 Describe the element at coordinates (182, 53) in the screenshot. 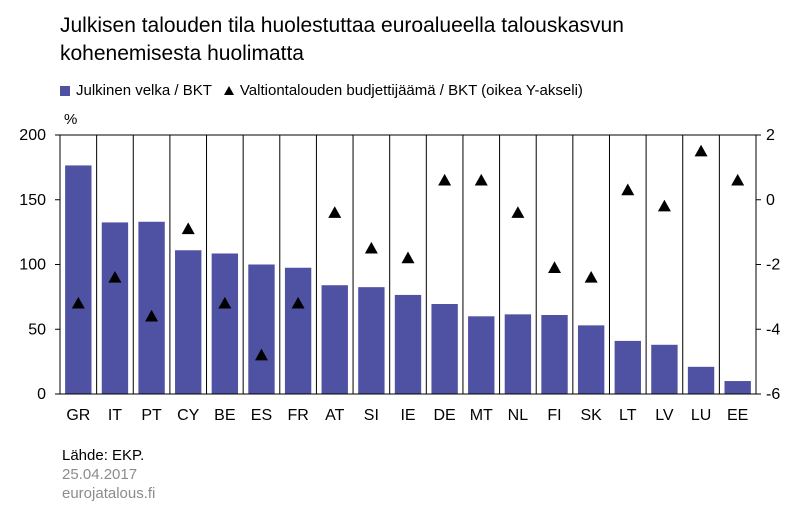

I see `chart-title-line-2: kohenemisesta huolimatta` at that location.